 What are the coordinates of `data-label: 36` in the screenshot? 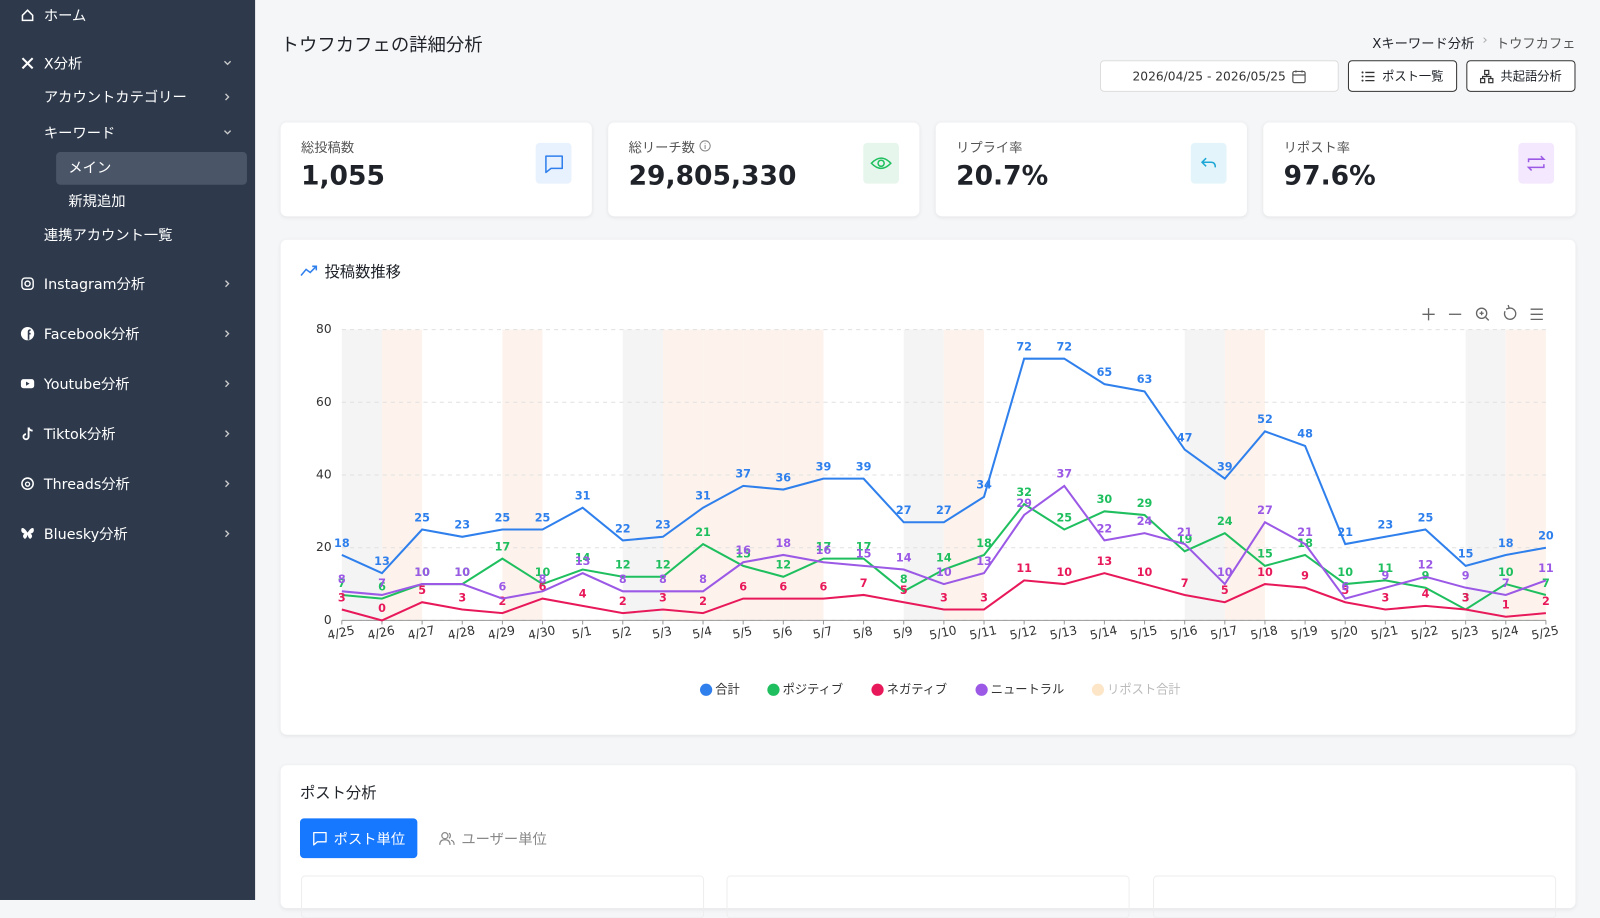 It's located at (784, 477).